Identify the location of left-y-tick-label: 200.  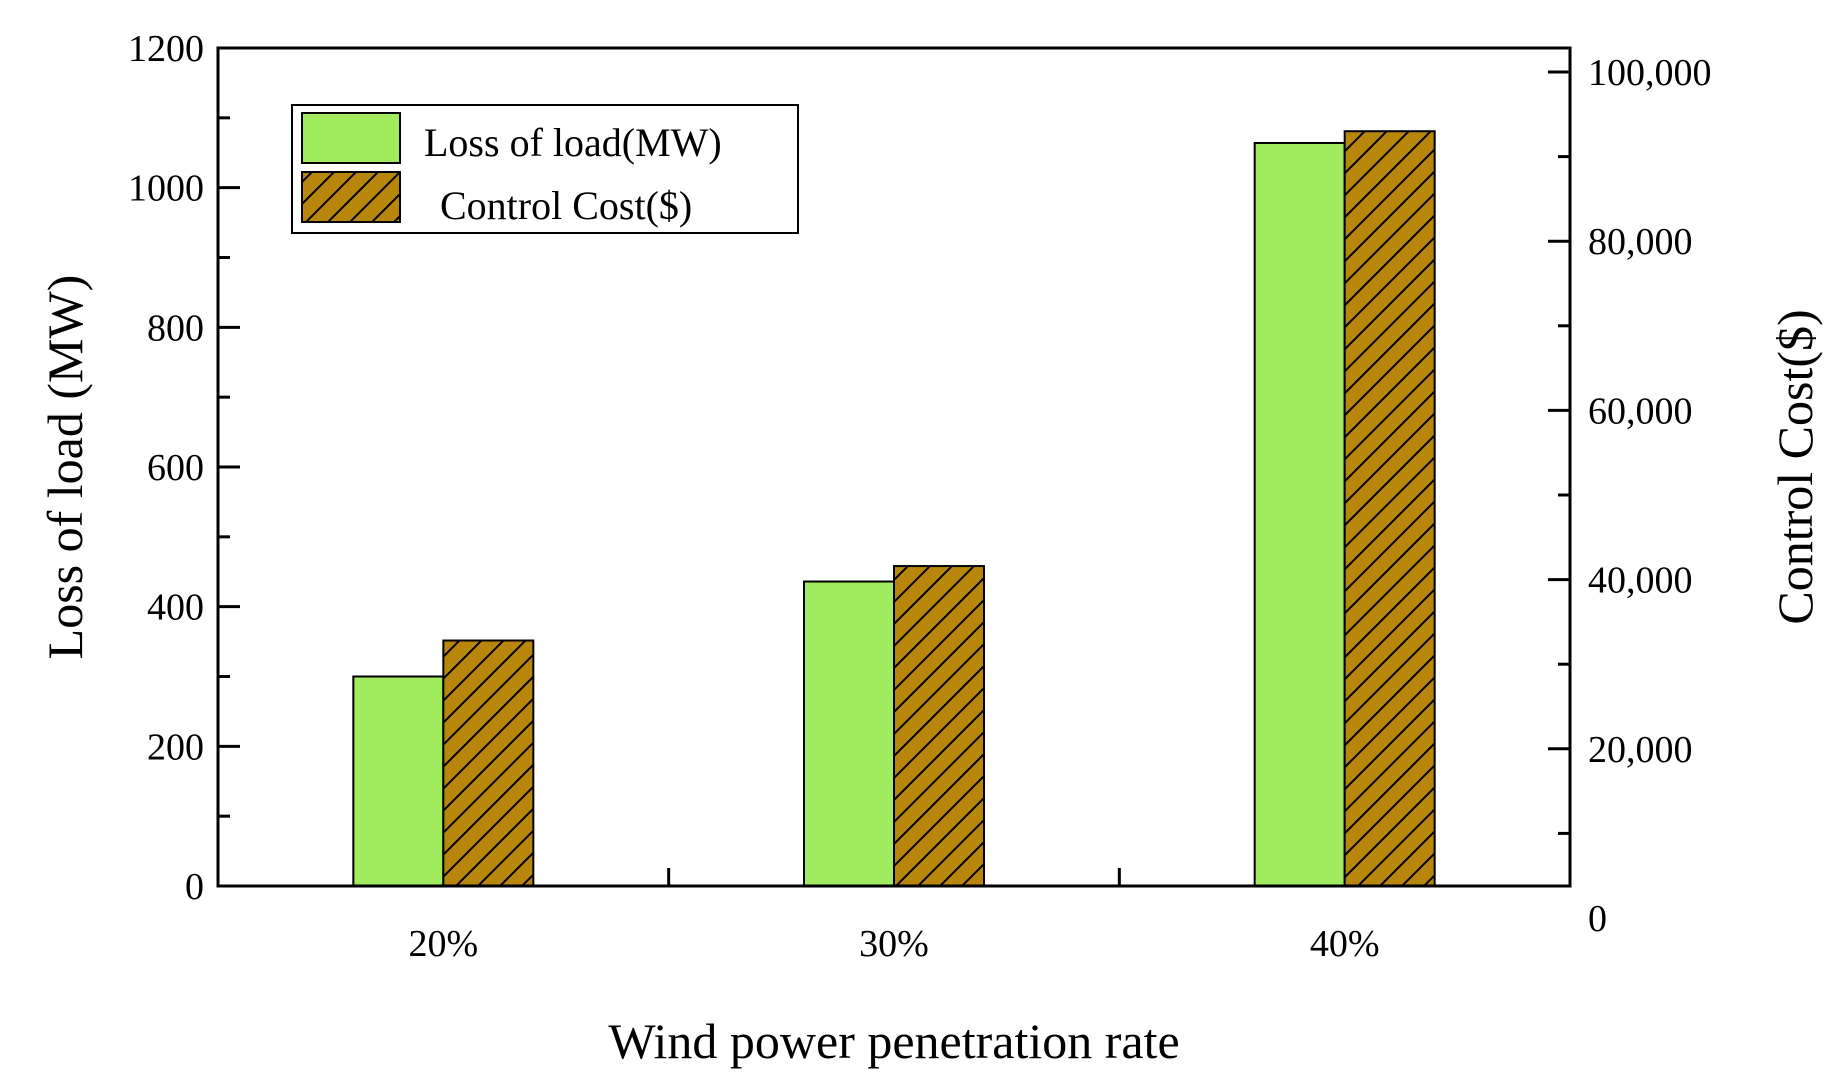
(175, 747).